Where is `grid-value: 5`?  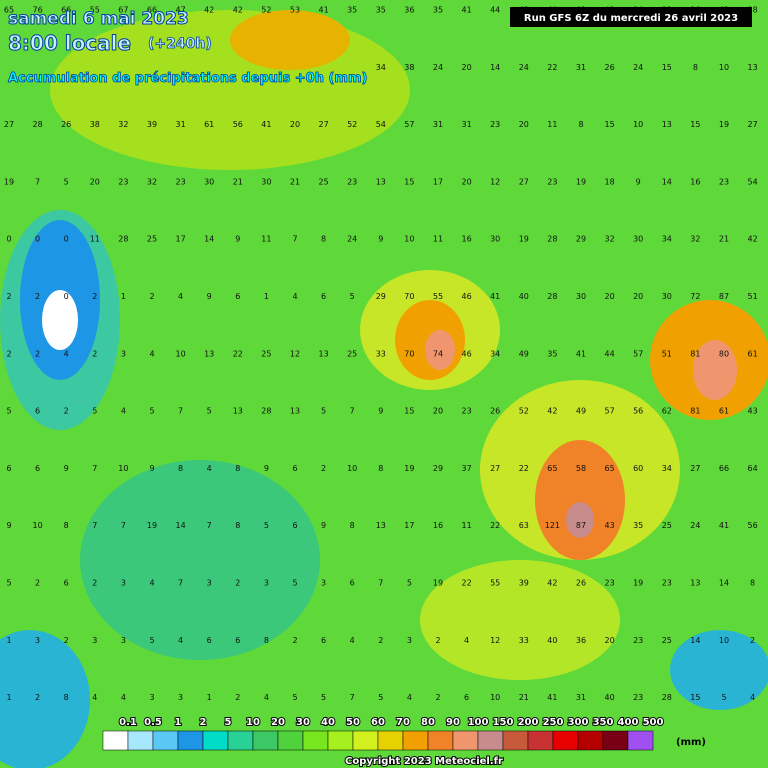 grid-value: 5 is located at coordinates (151, 411).